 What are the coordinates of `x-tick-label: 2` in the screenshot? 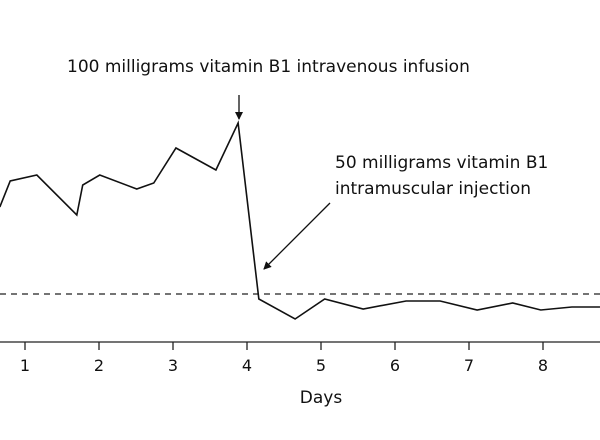 It's located at (99, 365).